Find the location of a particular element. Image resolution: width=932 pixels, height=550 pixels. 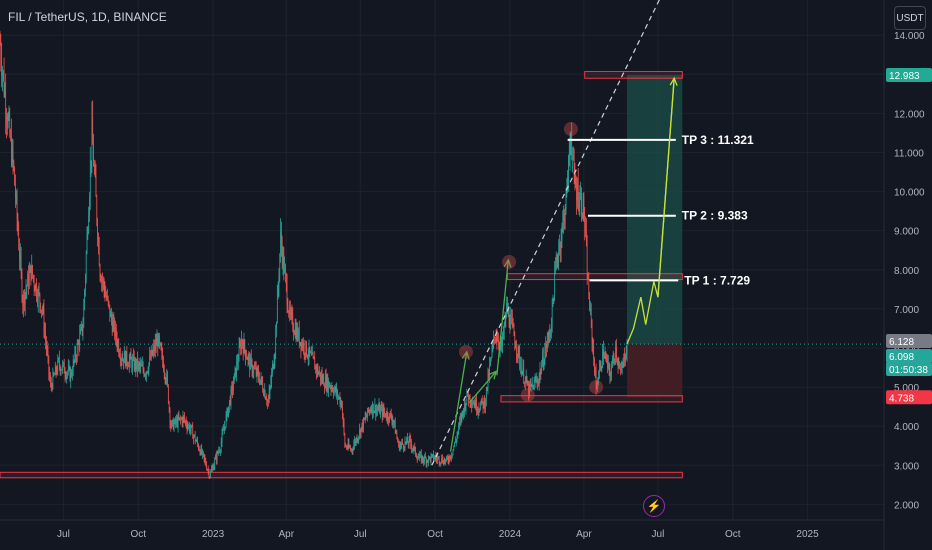

price-label-last is located at coordinates (909, 355).